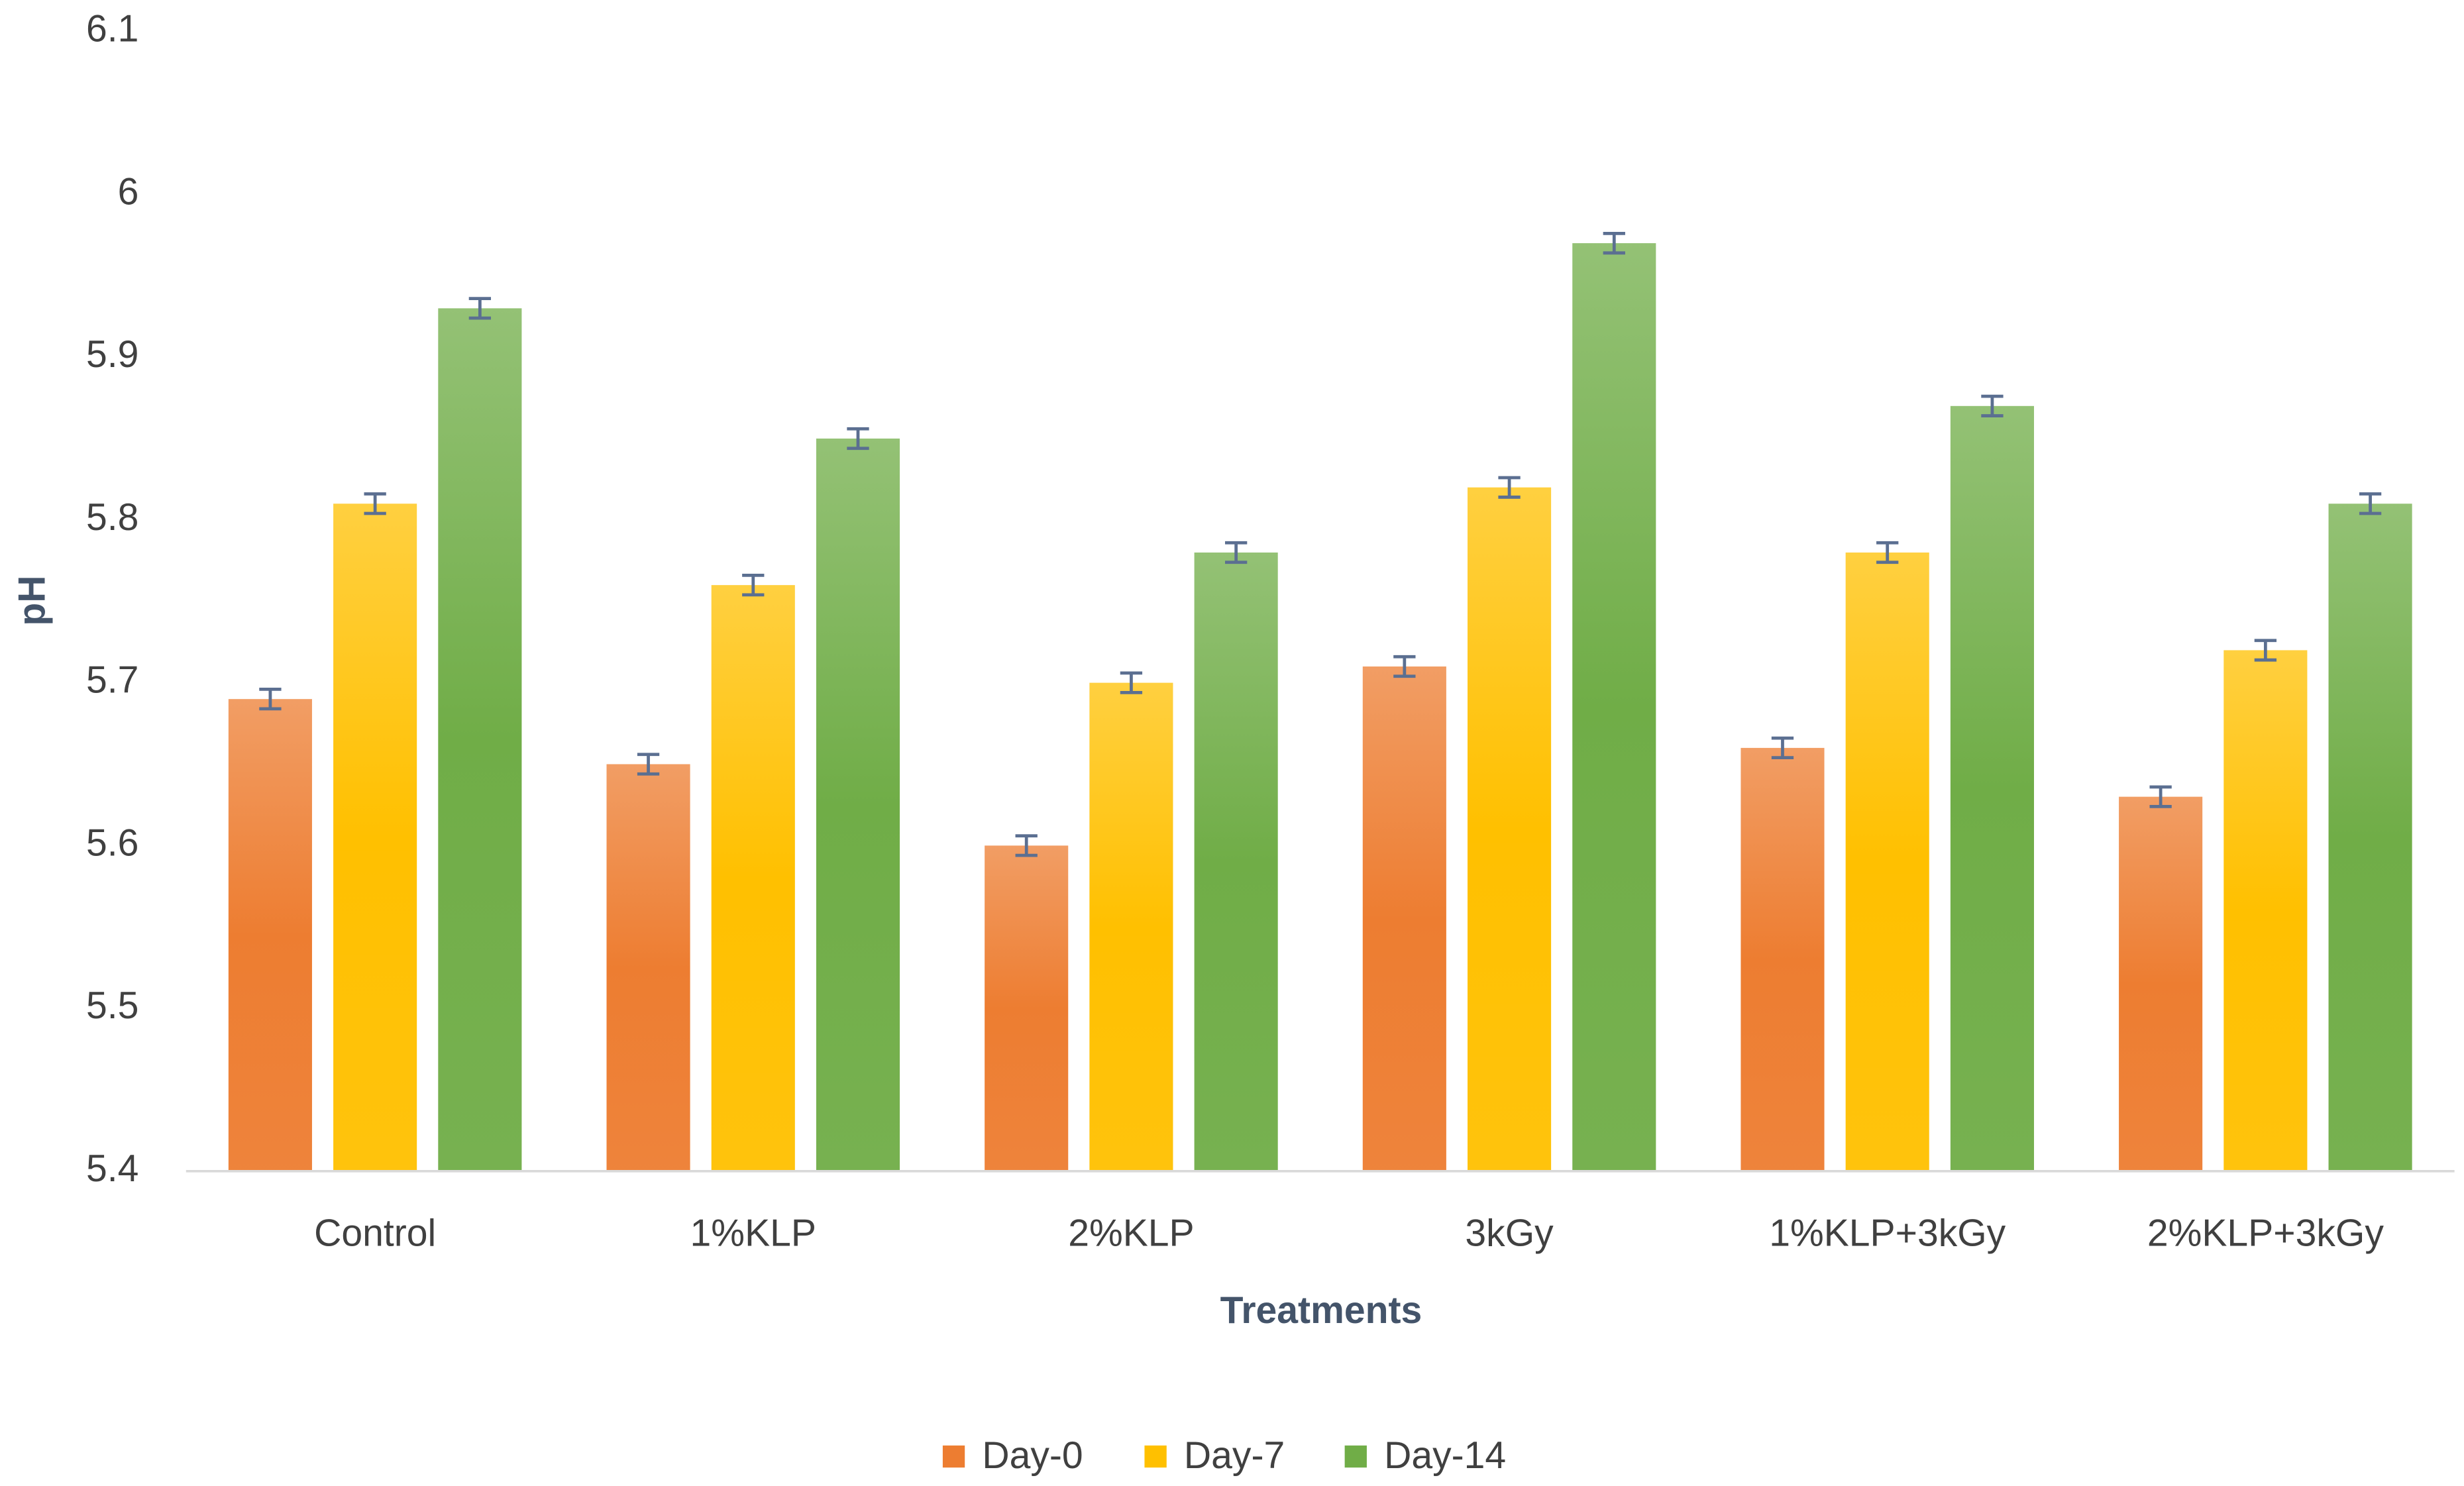 Image resolution: width=2464 pixels, height=1486 pixels. Describe the element at coordinates (753, 1233) in the screenshot. I see `x-tick-label: 1%KLP` at that location.